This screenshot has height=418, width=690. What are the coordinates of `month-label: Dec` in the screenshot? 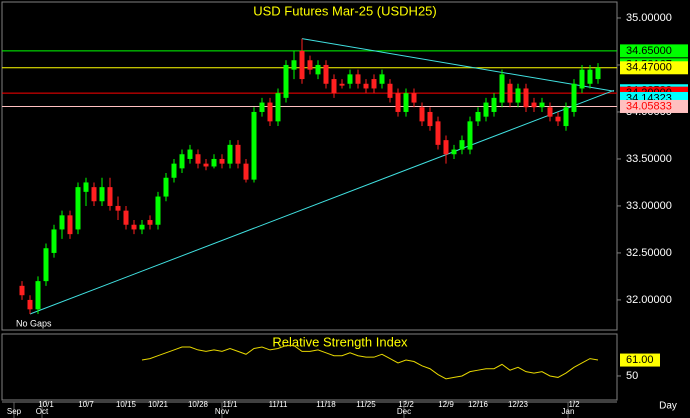 It's located at (404, 411).